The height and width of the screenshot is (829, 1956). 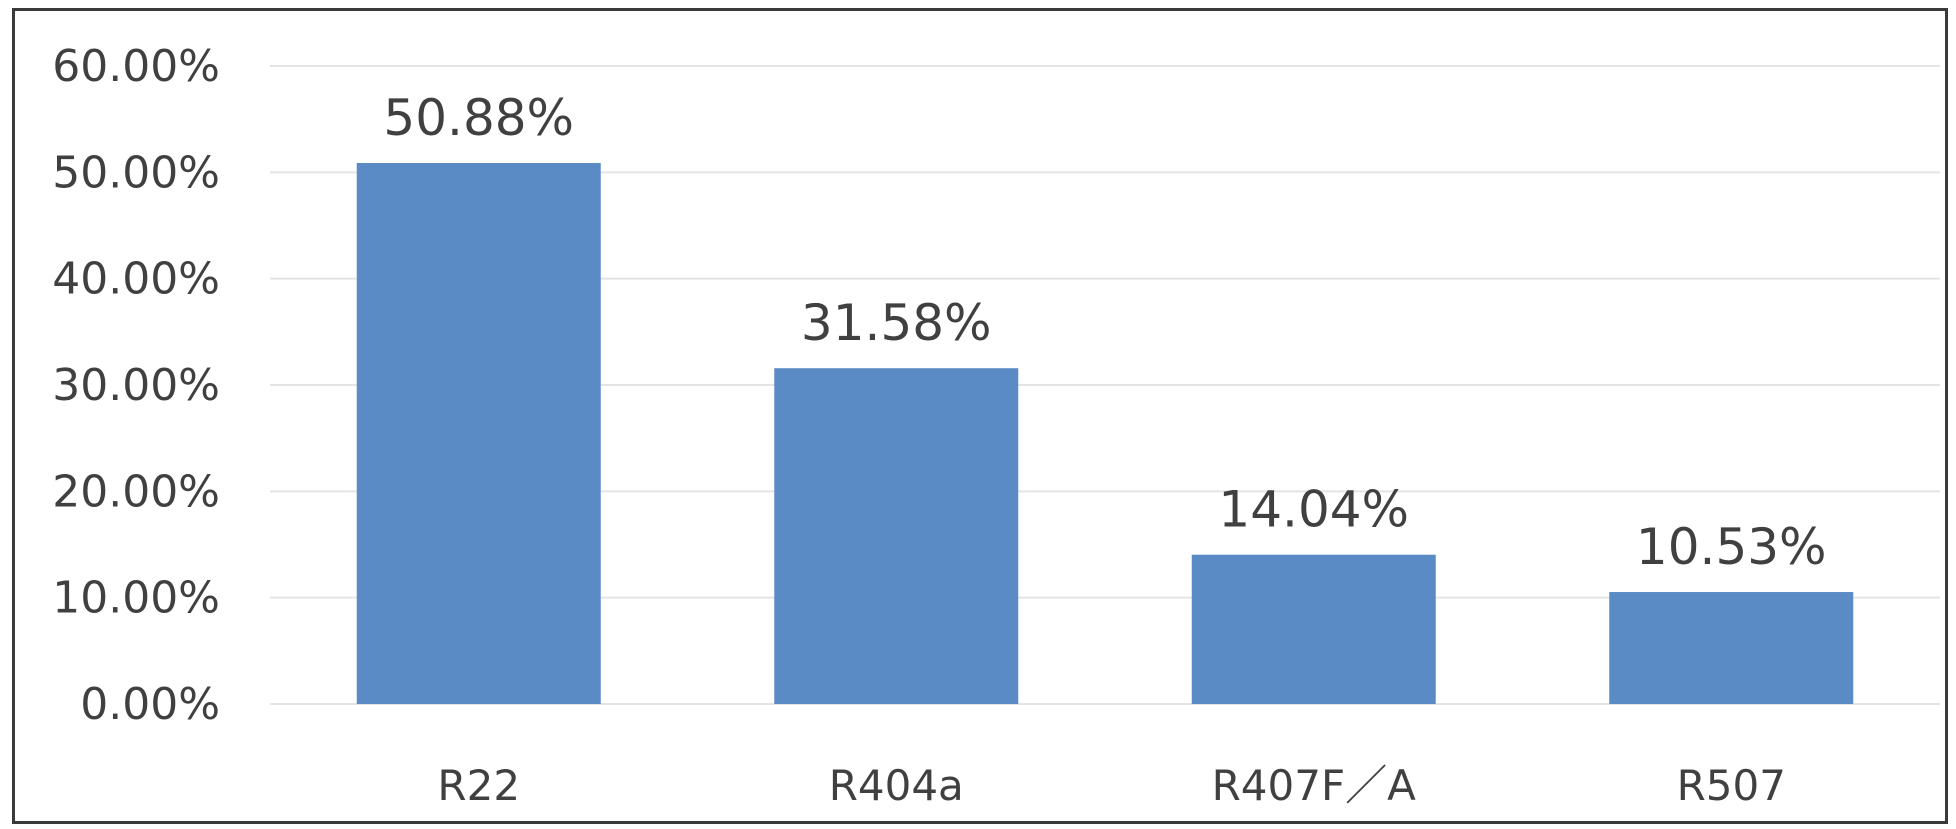 I want to click on y-tick-label: 40.00%, so click(x=136, y=279).